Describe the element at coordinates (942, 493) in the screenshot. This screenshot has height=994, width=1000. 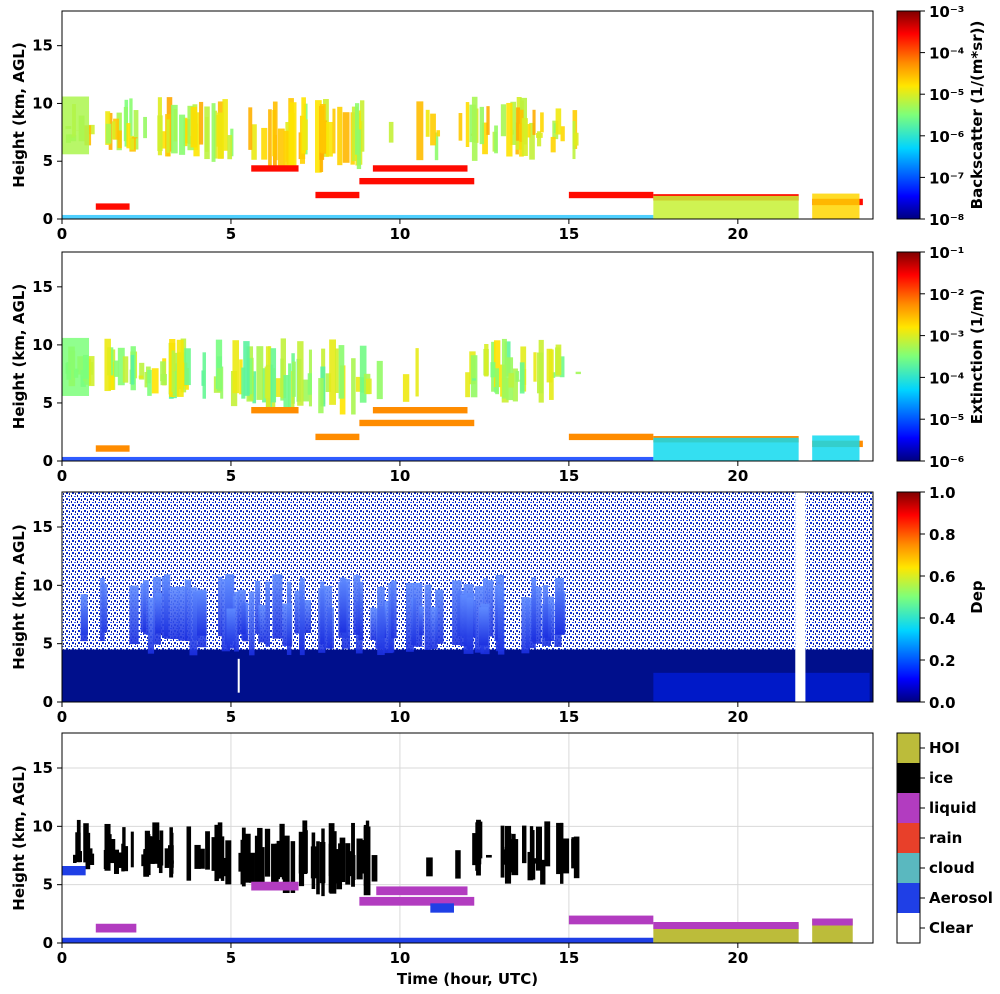
I see `colorbar-tick-label: 1.0` at that location.